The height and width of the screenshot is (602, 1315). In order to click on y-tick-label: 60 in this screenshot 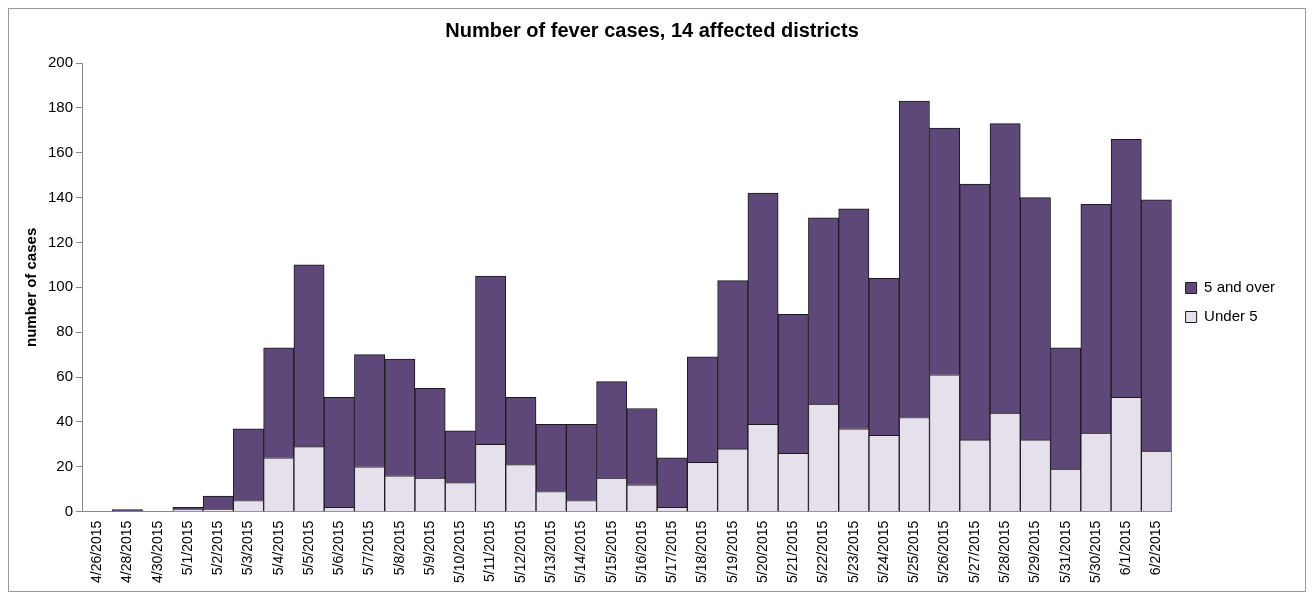, I will do `click(65, 376)`.